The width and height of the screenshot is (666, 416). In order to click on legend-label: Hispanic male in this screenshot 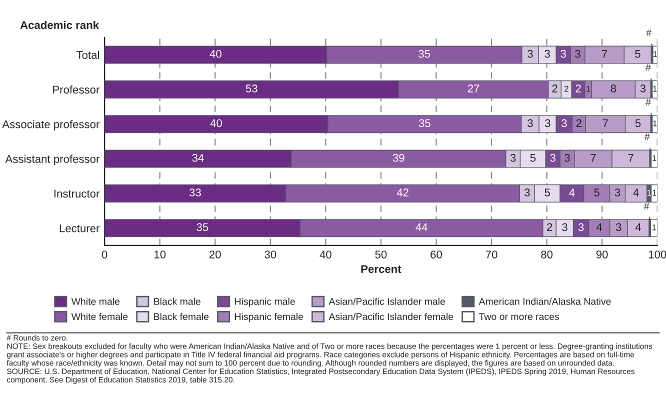, I will do `click(265, 302)`.